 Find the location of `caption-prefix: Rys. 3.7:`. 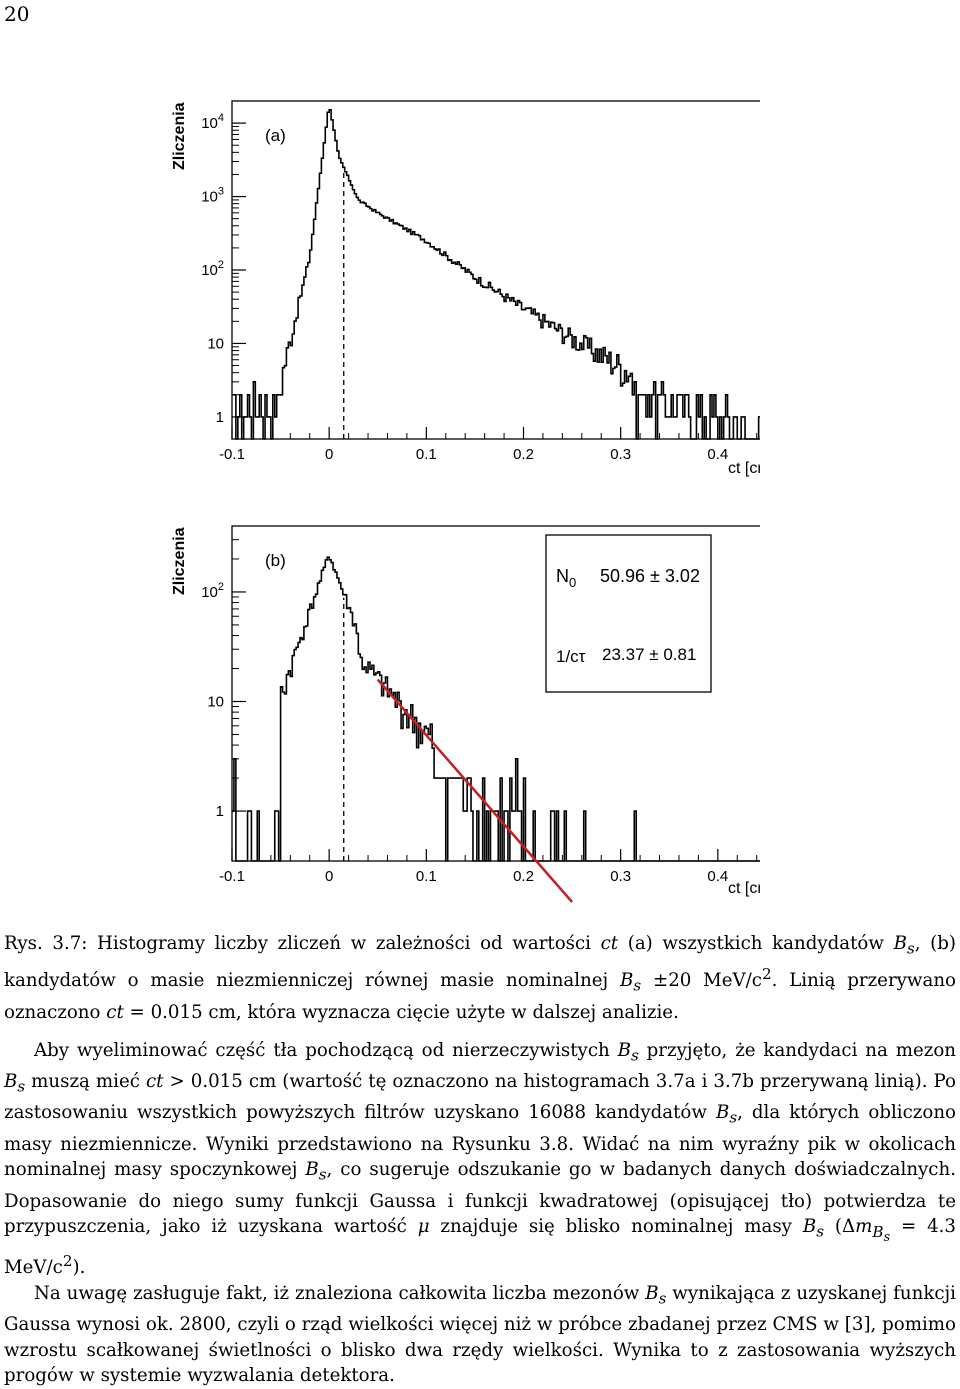

caption-prefix: Rys. 3.7: is located at coordinates (46, 943).